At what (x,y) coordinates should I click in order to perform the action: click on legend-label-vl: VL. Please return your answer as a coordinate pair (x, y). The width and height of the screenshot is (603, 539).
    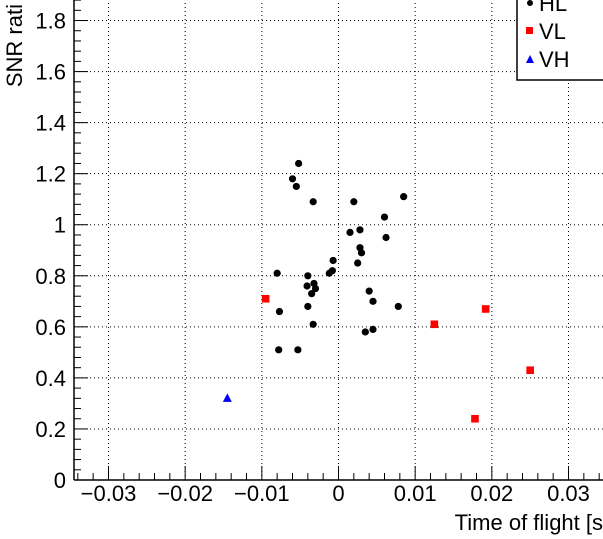
    Looking at the image, I should click on (552, 31).